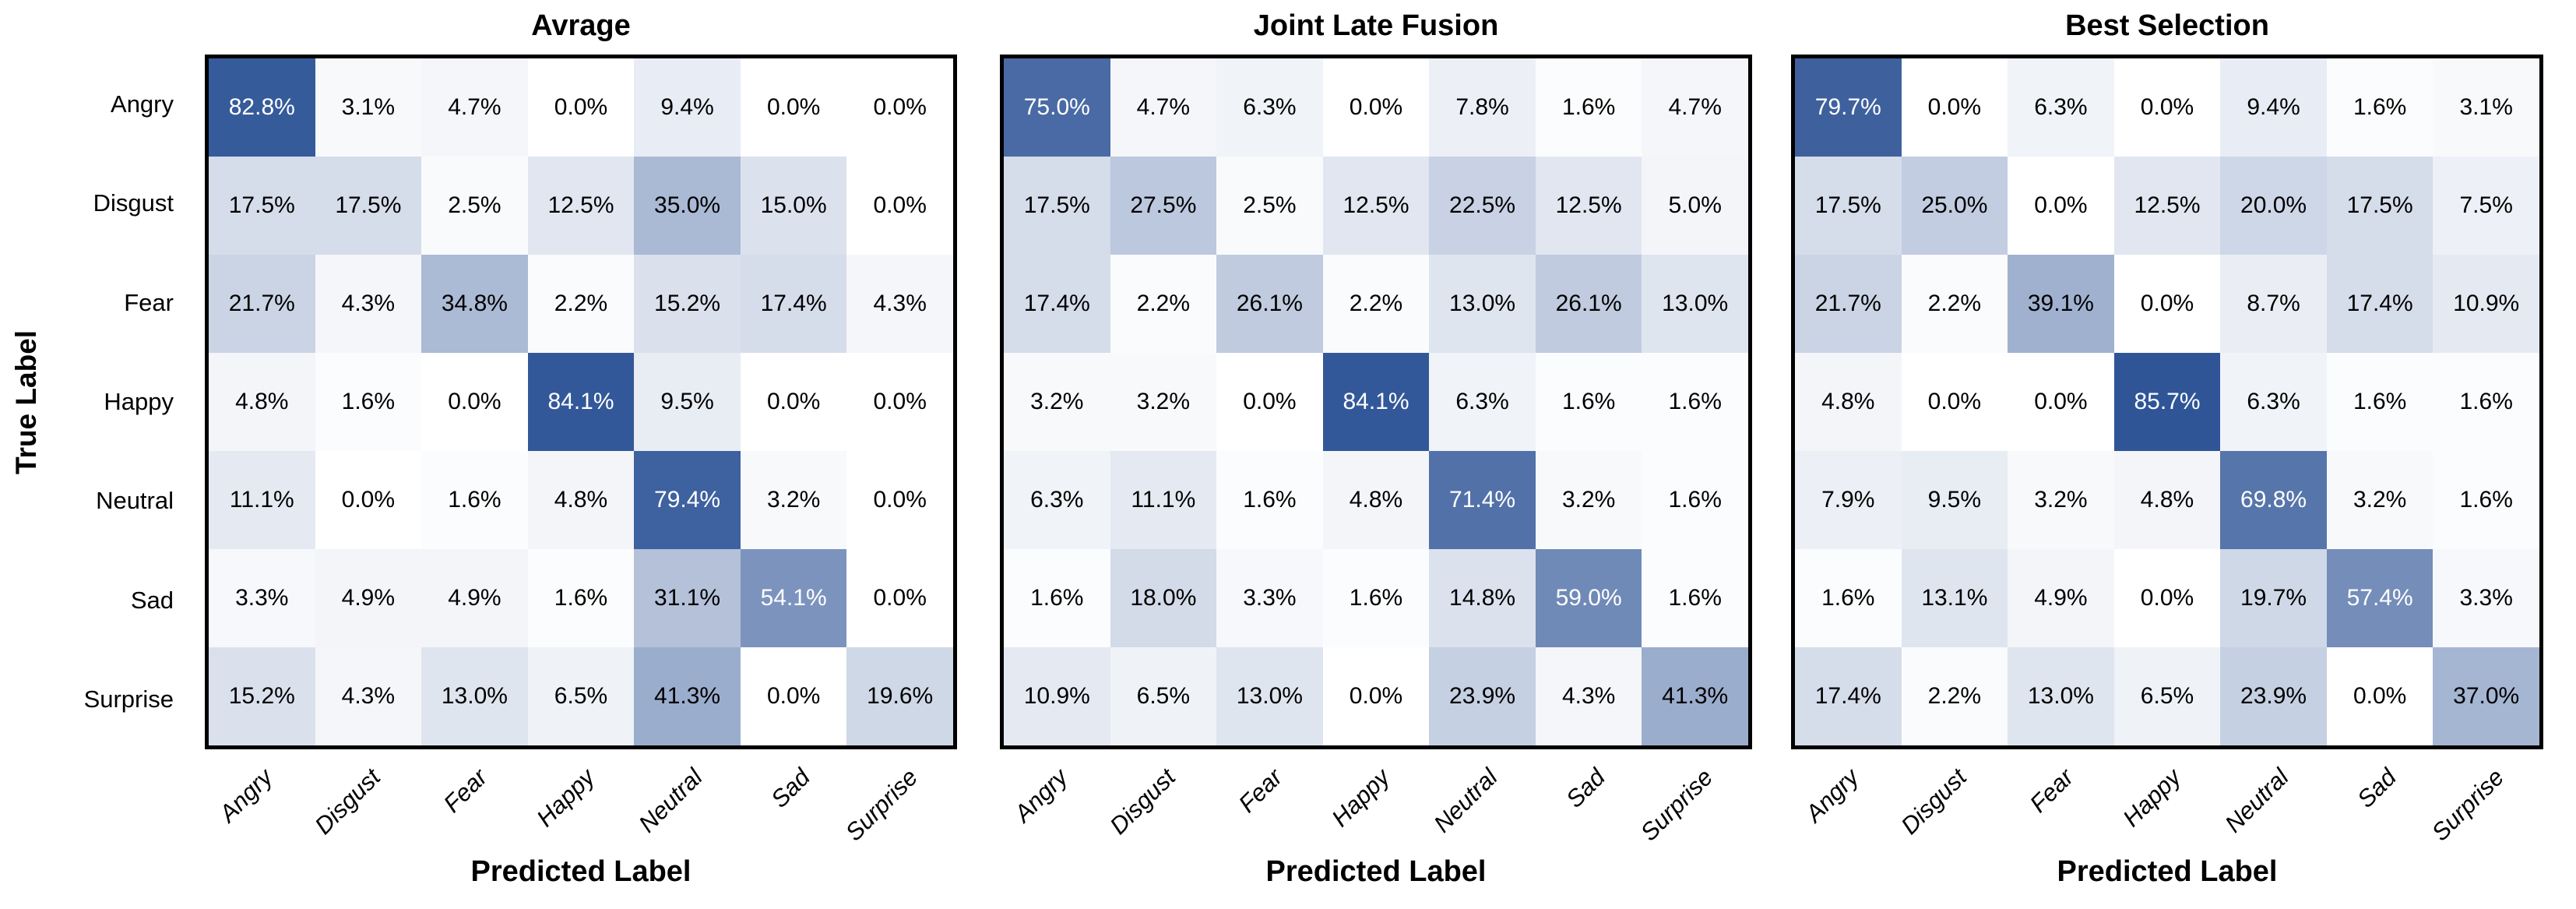 The height and width of the screenshot is (909, 2576). Describe the element at coordinates (1954, 500) in the screenshot. I see `matrix-cell: 9.5%` at that location.